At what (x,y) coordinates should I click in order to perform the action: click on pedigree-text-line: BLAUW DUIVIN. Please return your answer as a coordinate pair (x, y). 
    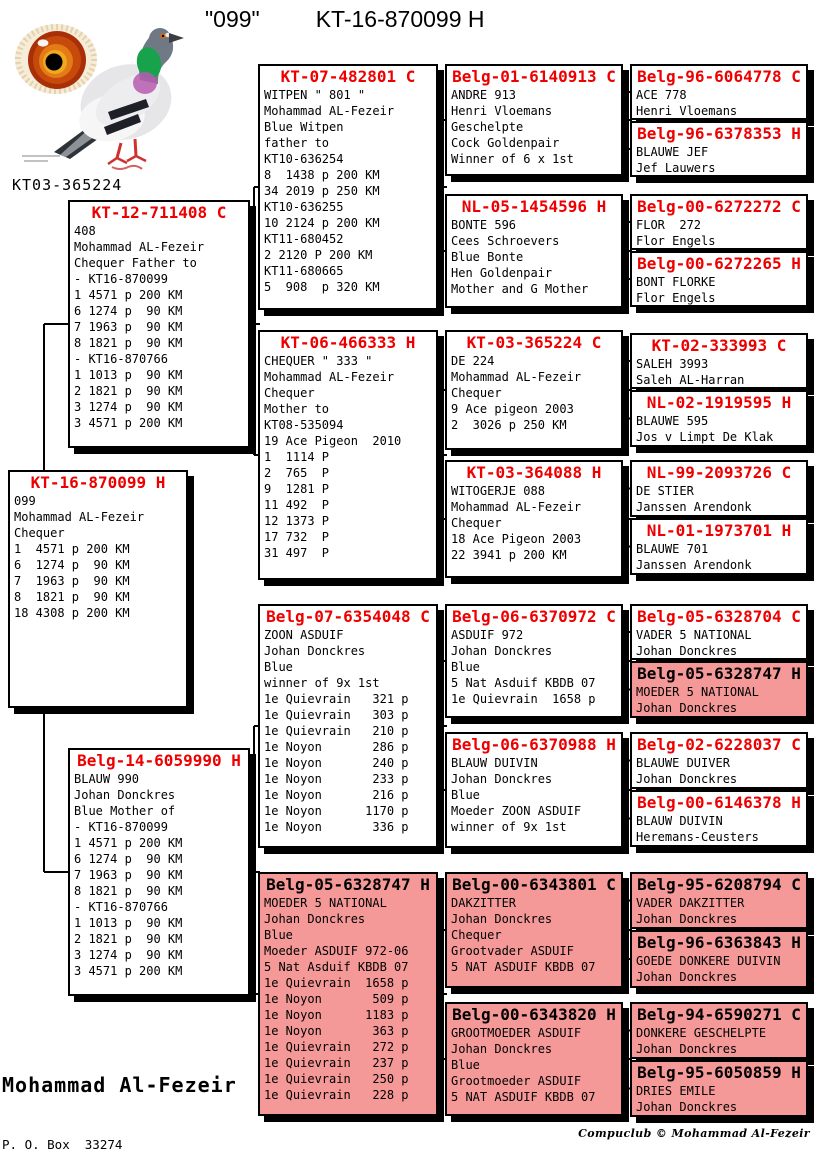
    Looking at the image, I should click on (679, 821).